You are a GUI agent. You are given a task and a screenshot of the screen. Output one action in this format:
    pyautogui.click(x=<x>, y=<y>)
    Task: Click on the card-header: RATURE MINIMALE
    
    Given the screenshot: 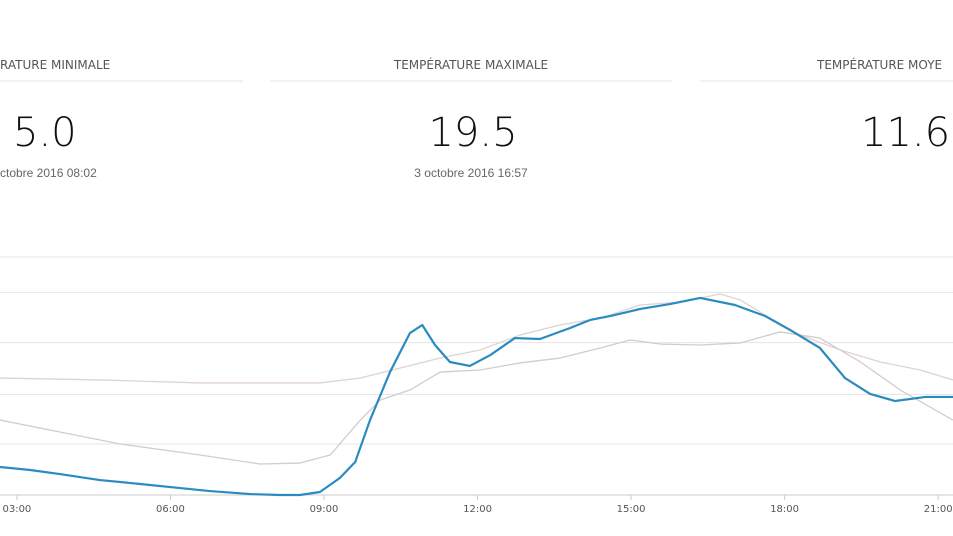 What is the action you would take?
    pyautogui.click(x=55, y=65)
    